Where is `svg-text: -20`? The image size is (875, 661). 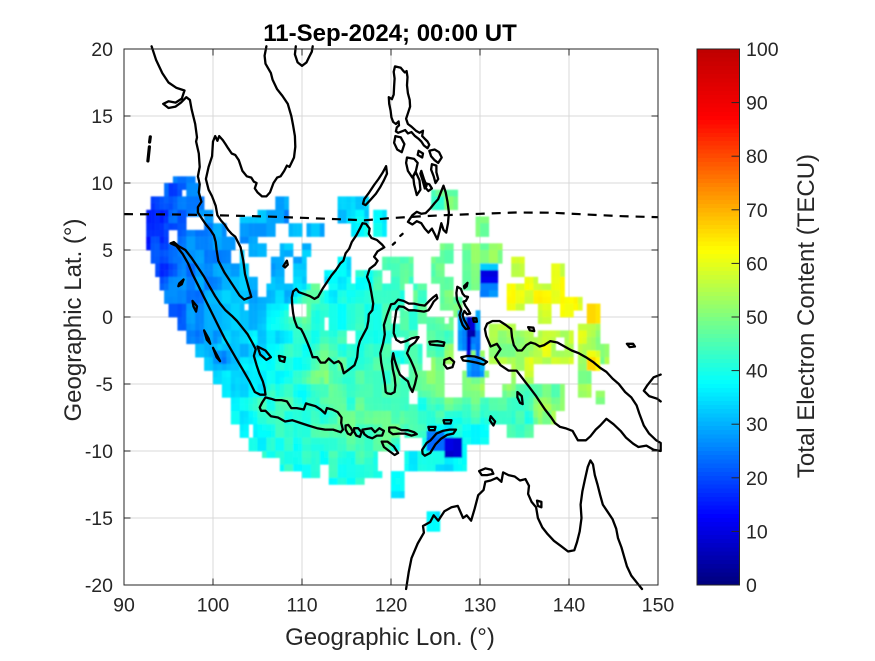
svg-text: -20 is located at coordinates (99, 586).